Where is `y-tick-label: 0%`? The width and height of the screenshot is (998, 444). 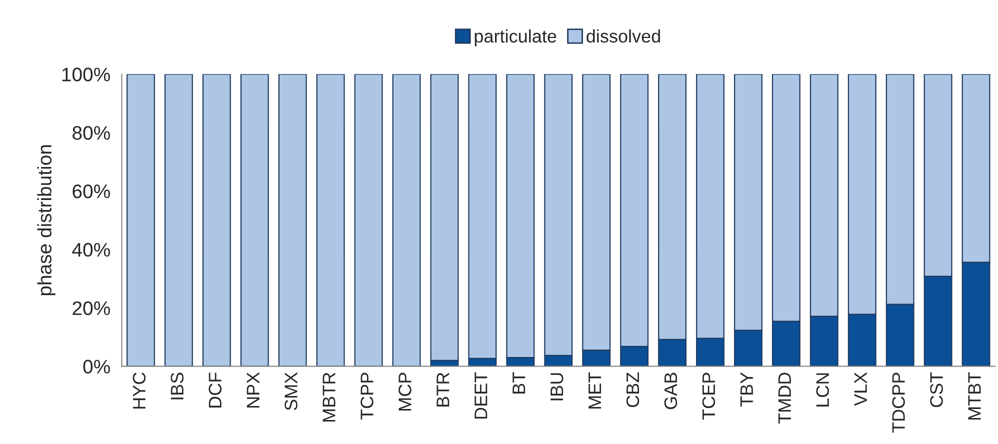
y-tick-label: 0% is located at coordinates (96, 367).